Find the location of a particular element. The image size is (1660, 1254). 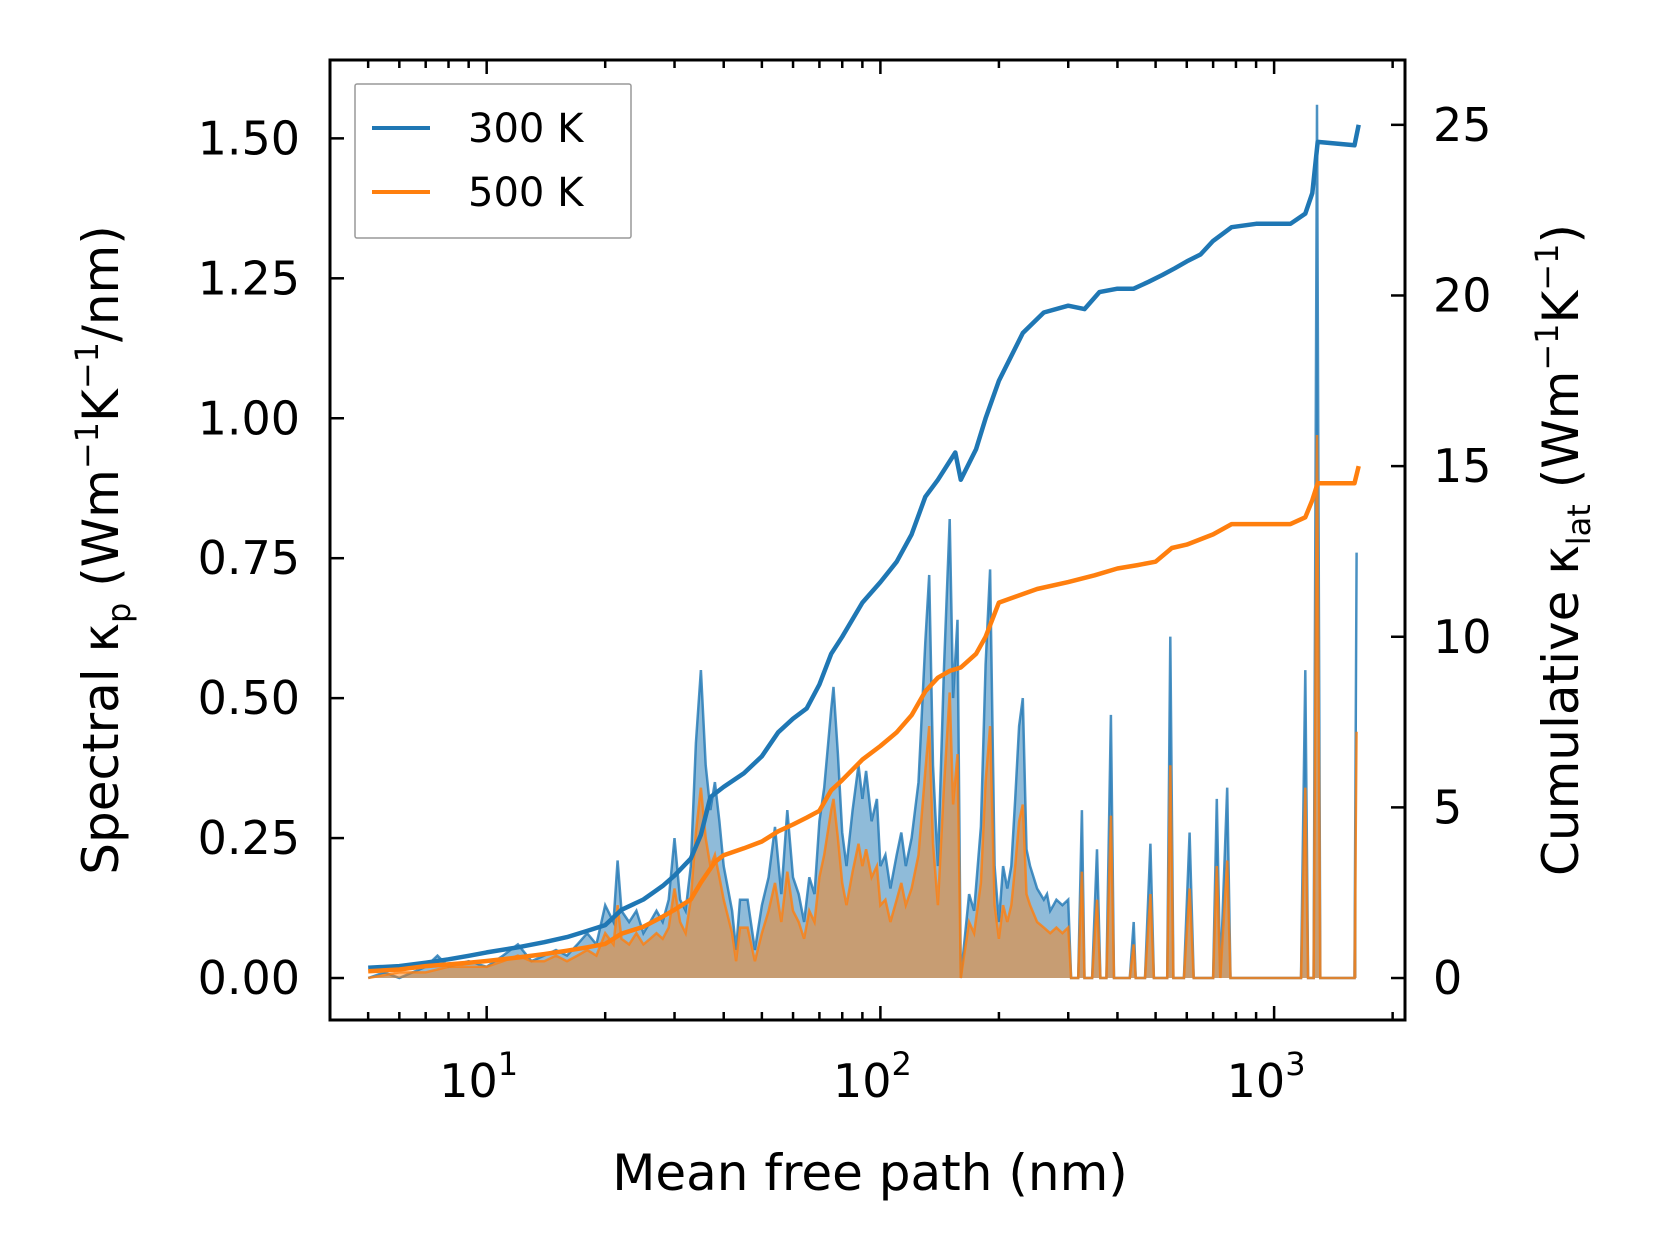

y-right-tick-label: 0 is located at coordinates (1447, 978).